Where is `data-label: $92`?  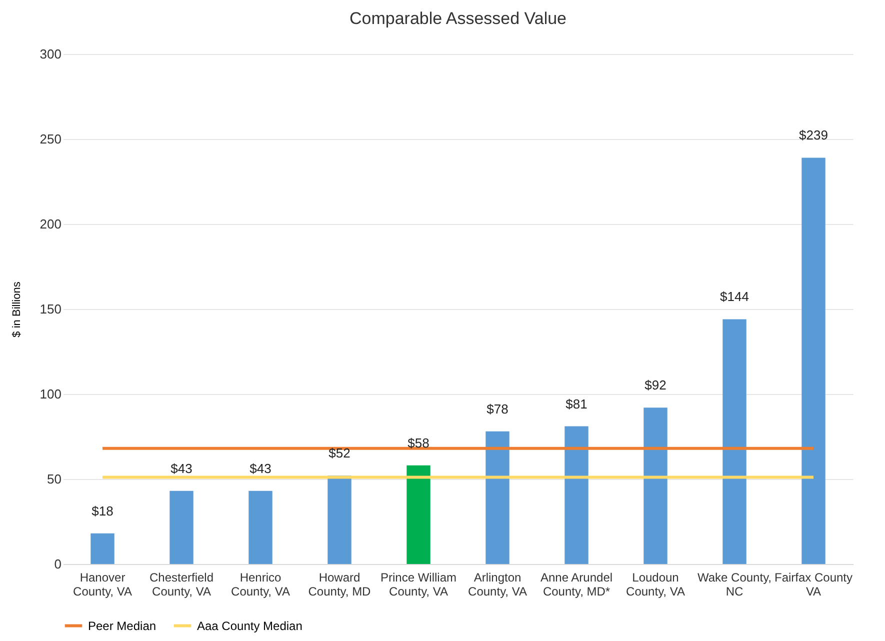 data-label: $92 is located at coordinates (655, 385).